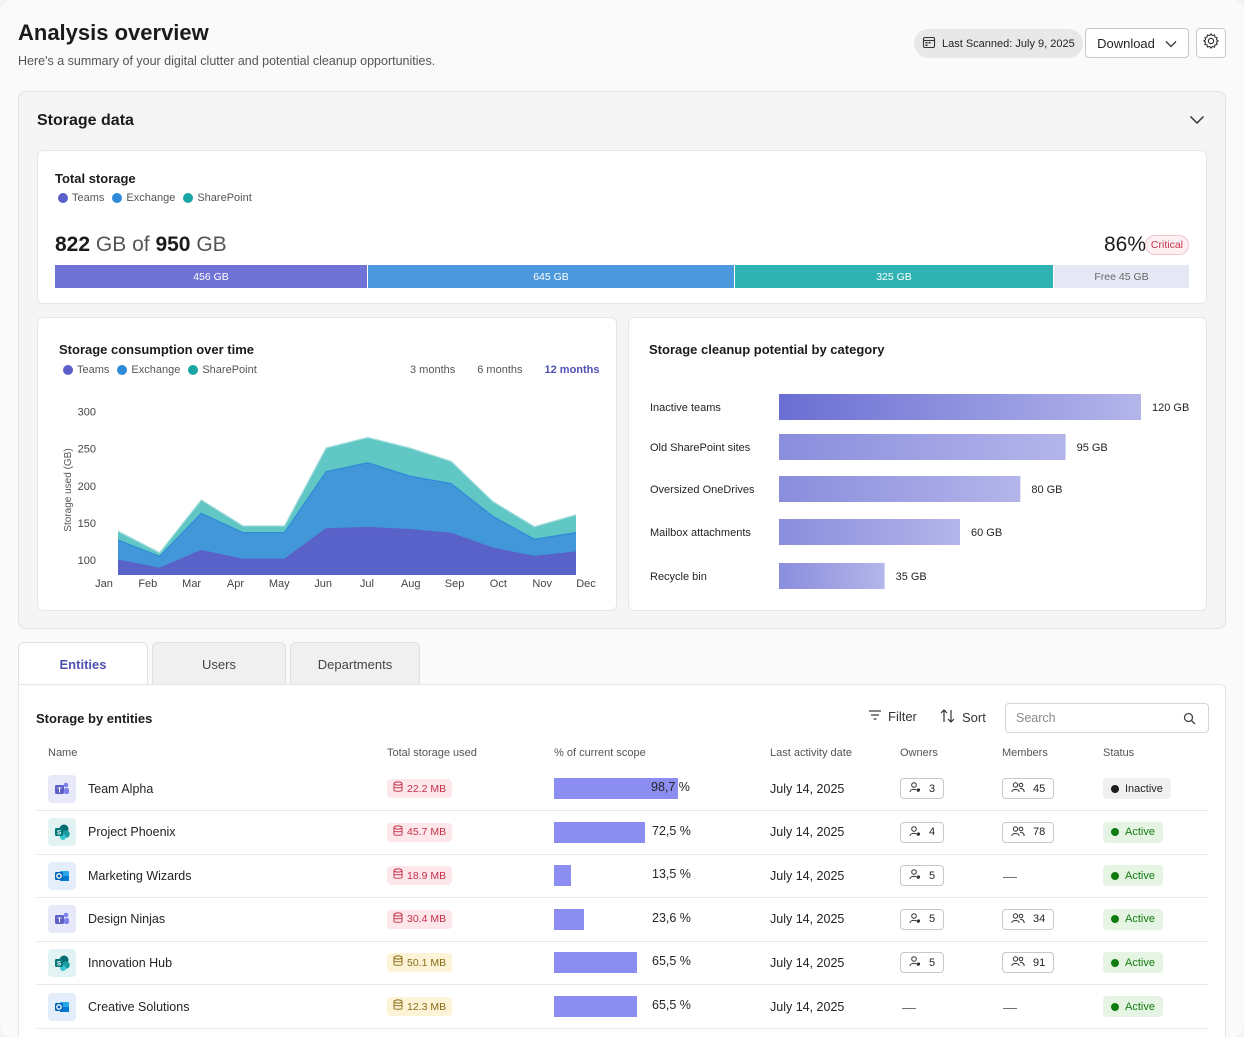  I want to click on settings-button, so click(1211, 43).